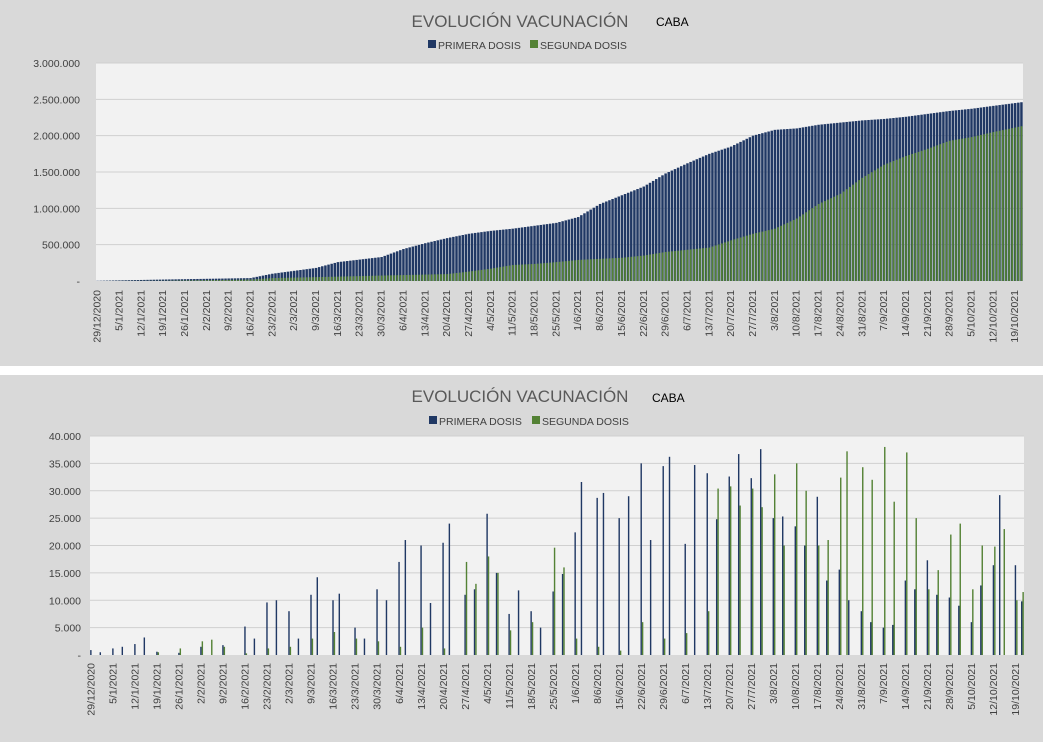  Describe the element at coordinates (668, 398) in the screenshot. I see `chart-region: CABA` at that location.